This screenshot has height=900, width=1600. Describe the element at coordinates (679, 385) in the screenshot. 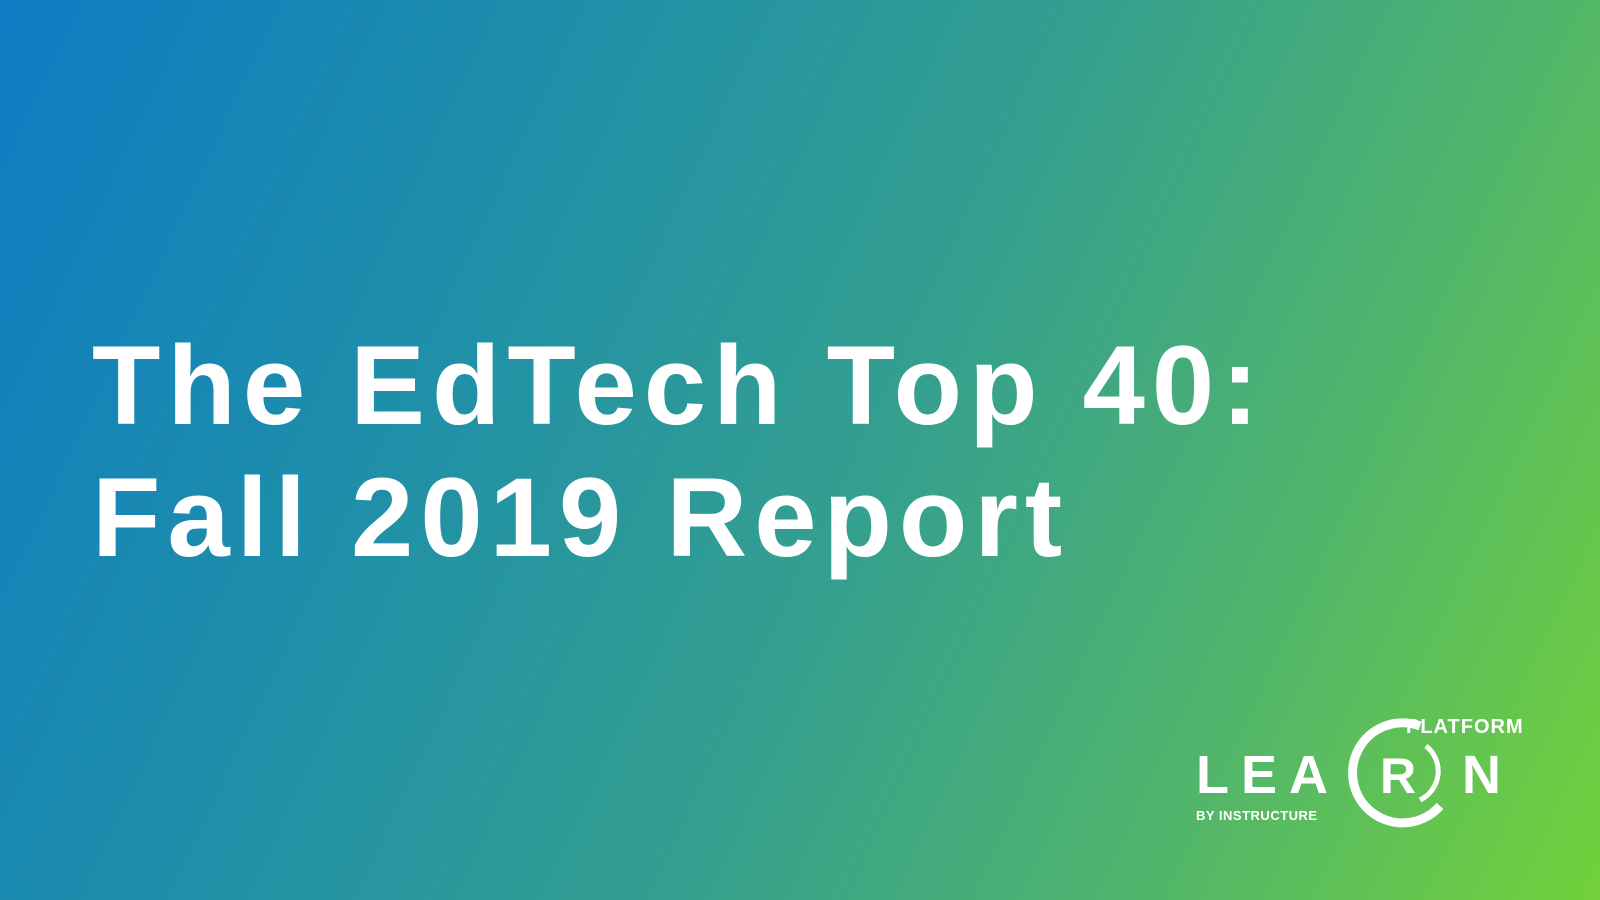

I see `title-line: The EdTech Top 40:` at that location.